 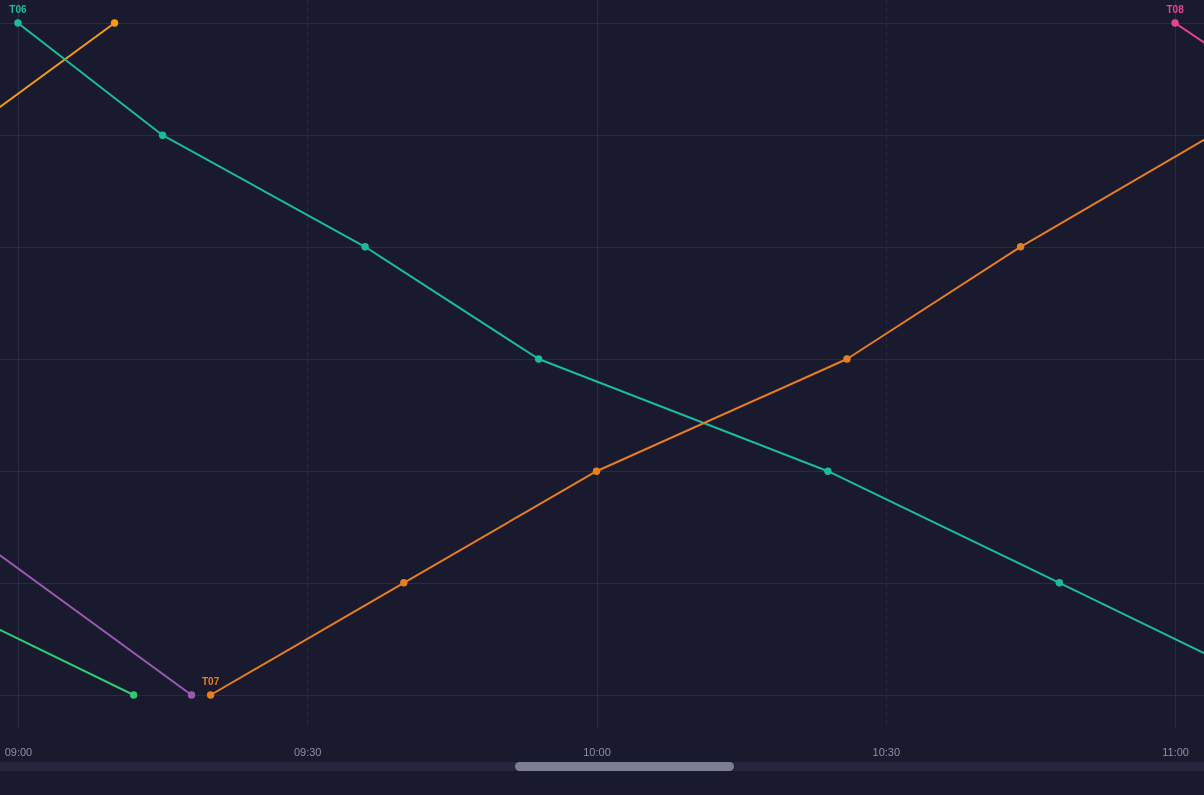 I want to click on x-tick-label: 10:30, so click(x=886, y=751).